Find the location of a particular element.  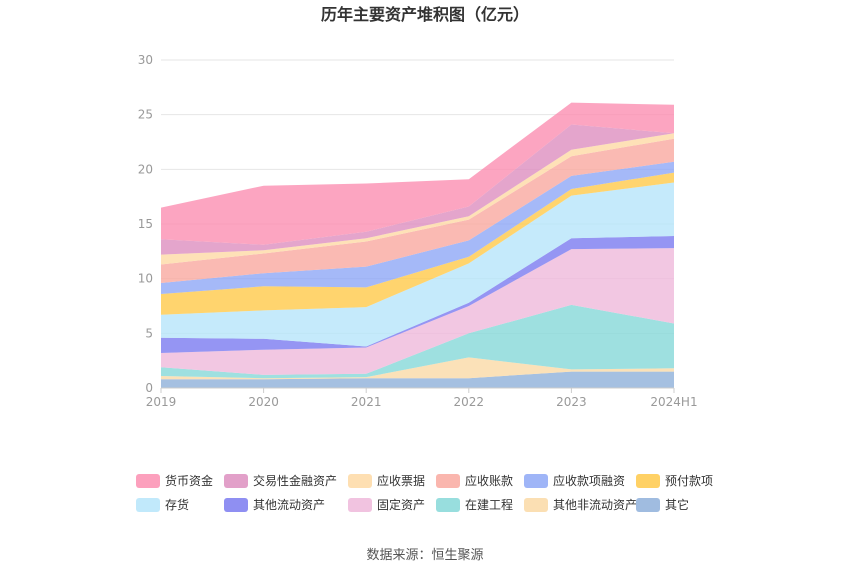

legend-label: 其它 is located at coordinates (677, 504).